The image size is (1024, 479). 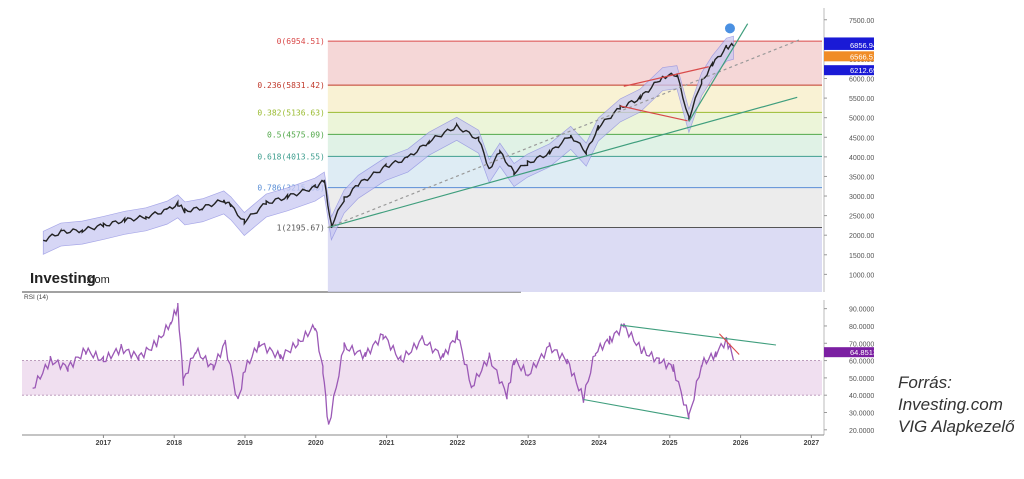 I want to click on price-tick-label: 3500.00, so click(x=861, y=177).